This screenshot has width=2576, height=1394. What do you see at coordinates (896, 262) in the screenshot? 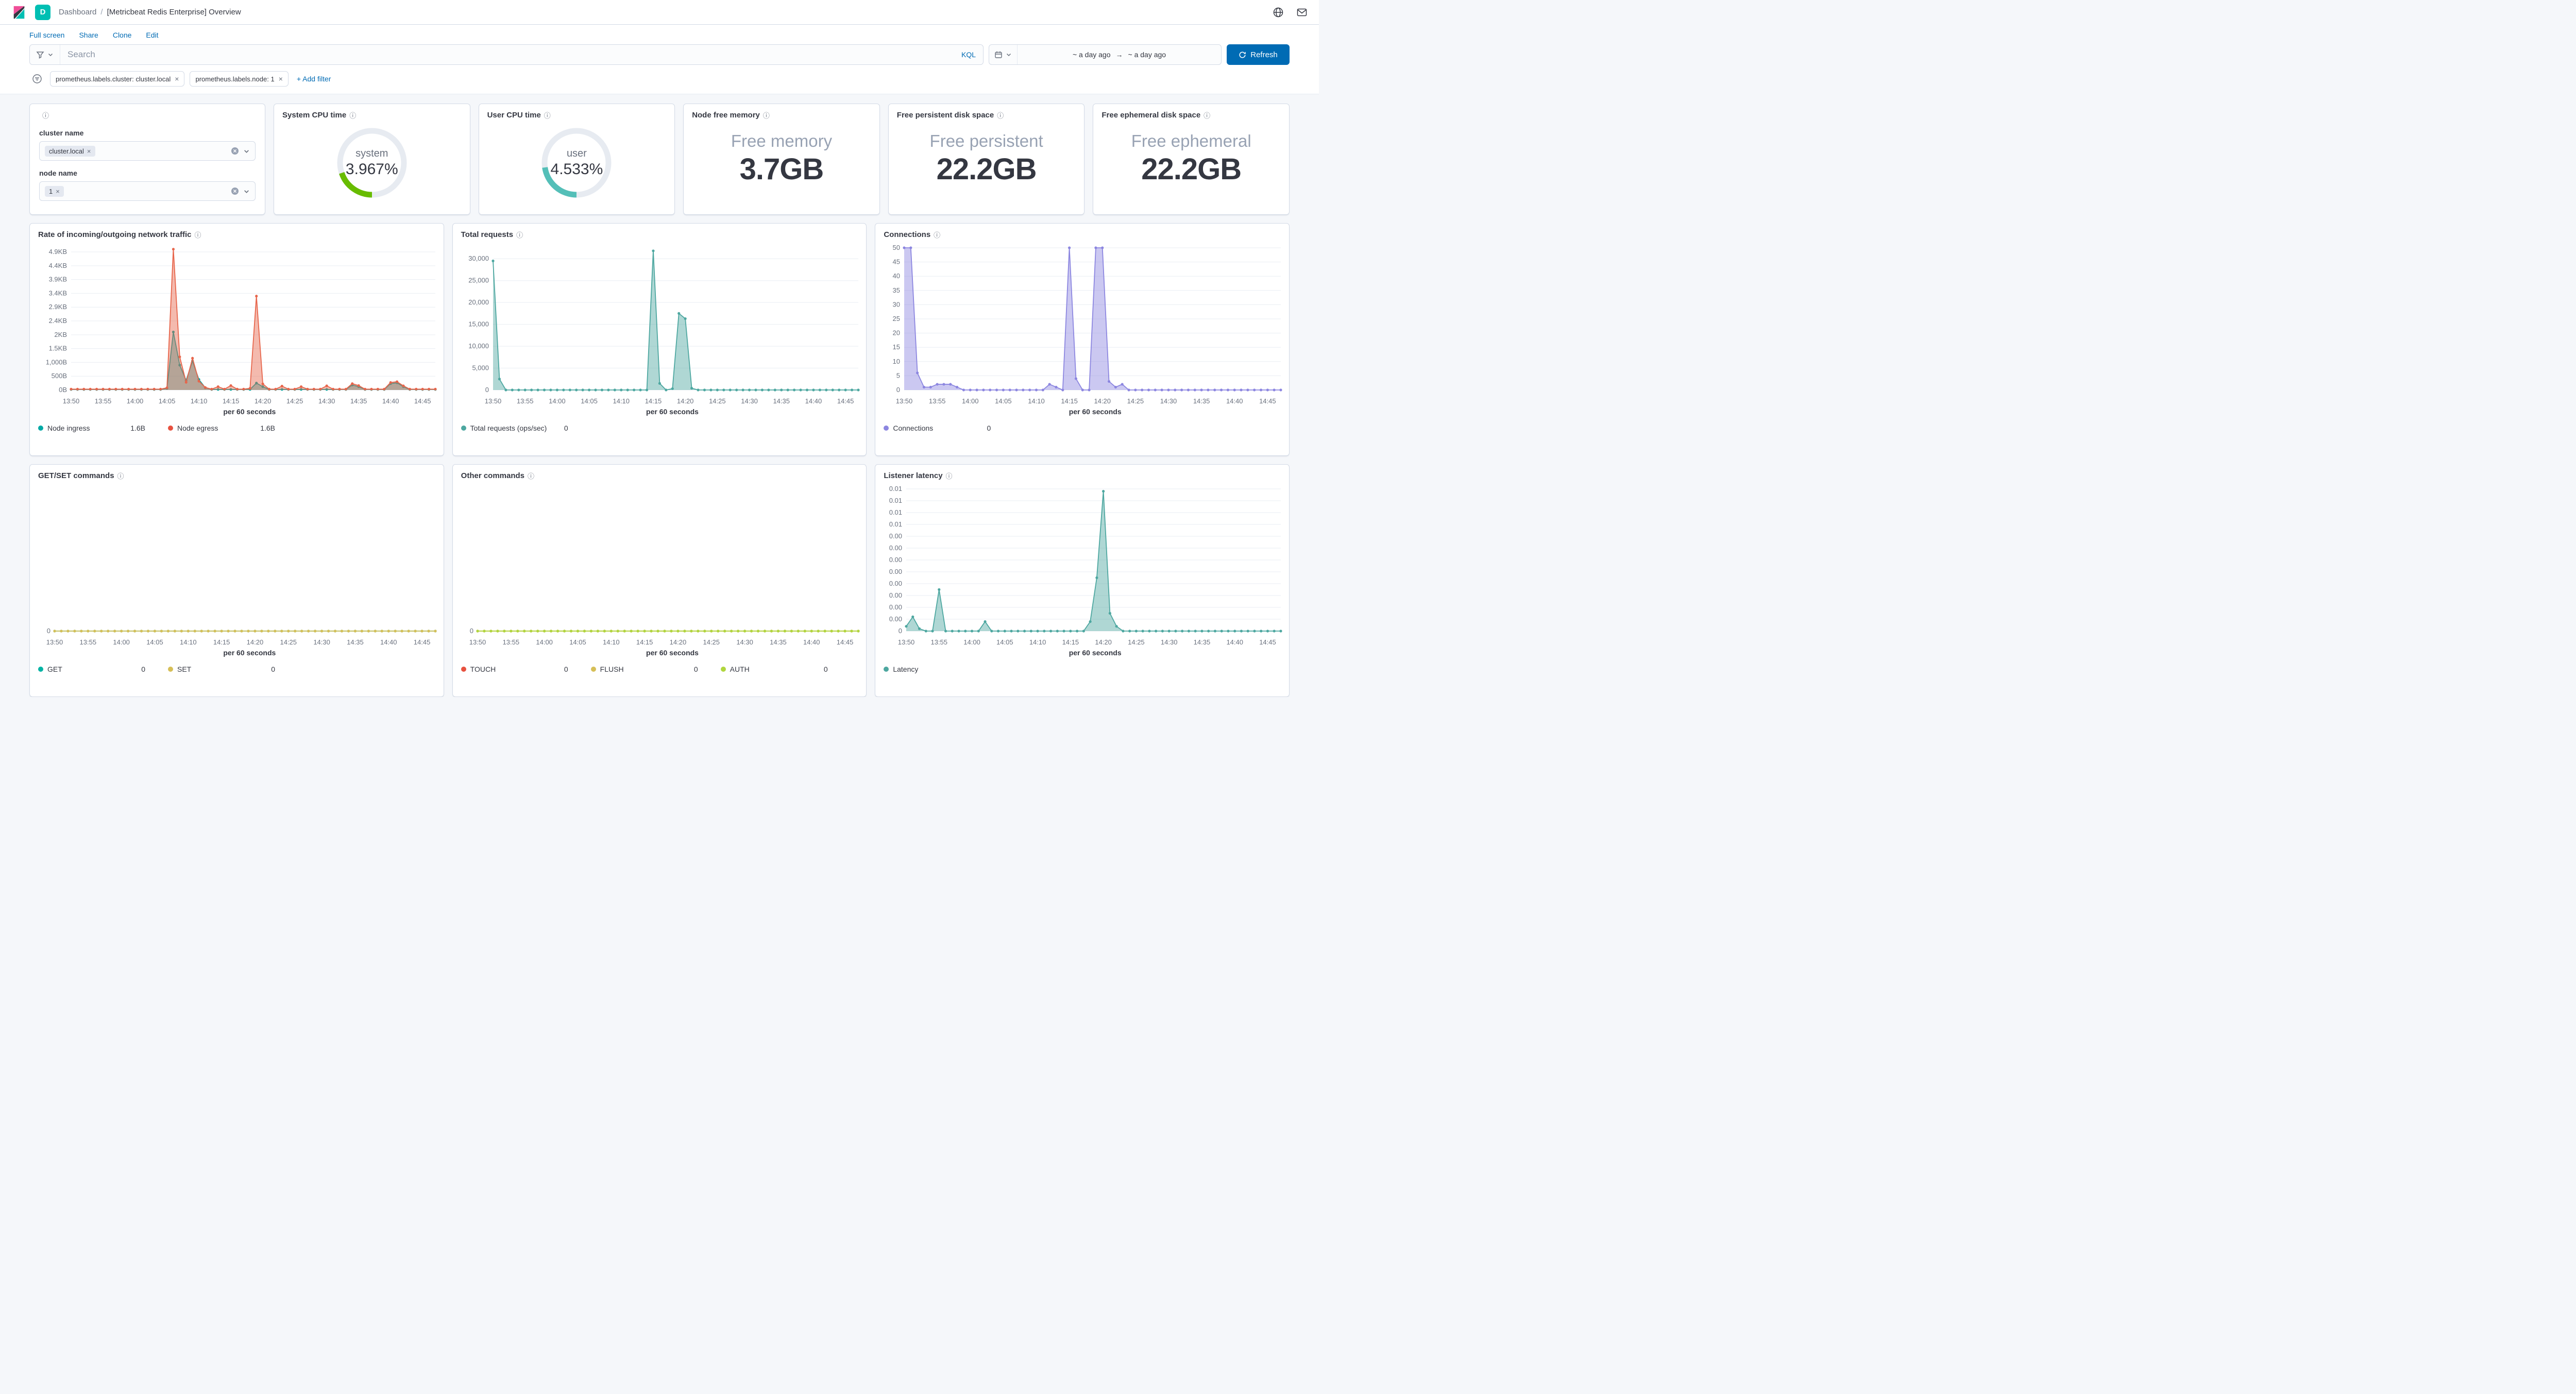
I see `svg-text: 45` at bounding box center [896, 262].